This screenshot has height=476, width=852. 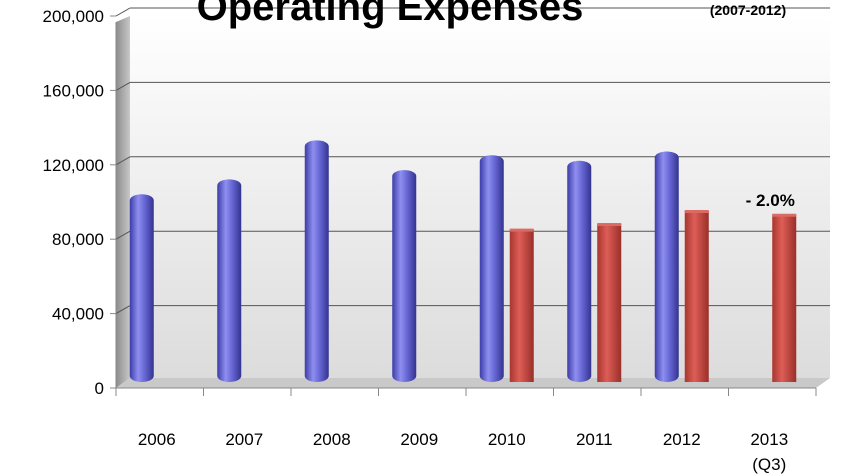 I want to click on x-tick-label: 2008, so click(x=332, y=439).